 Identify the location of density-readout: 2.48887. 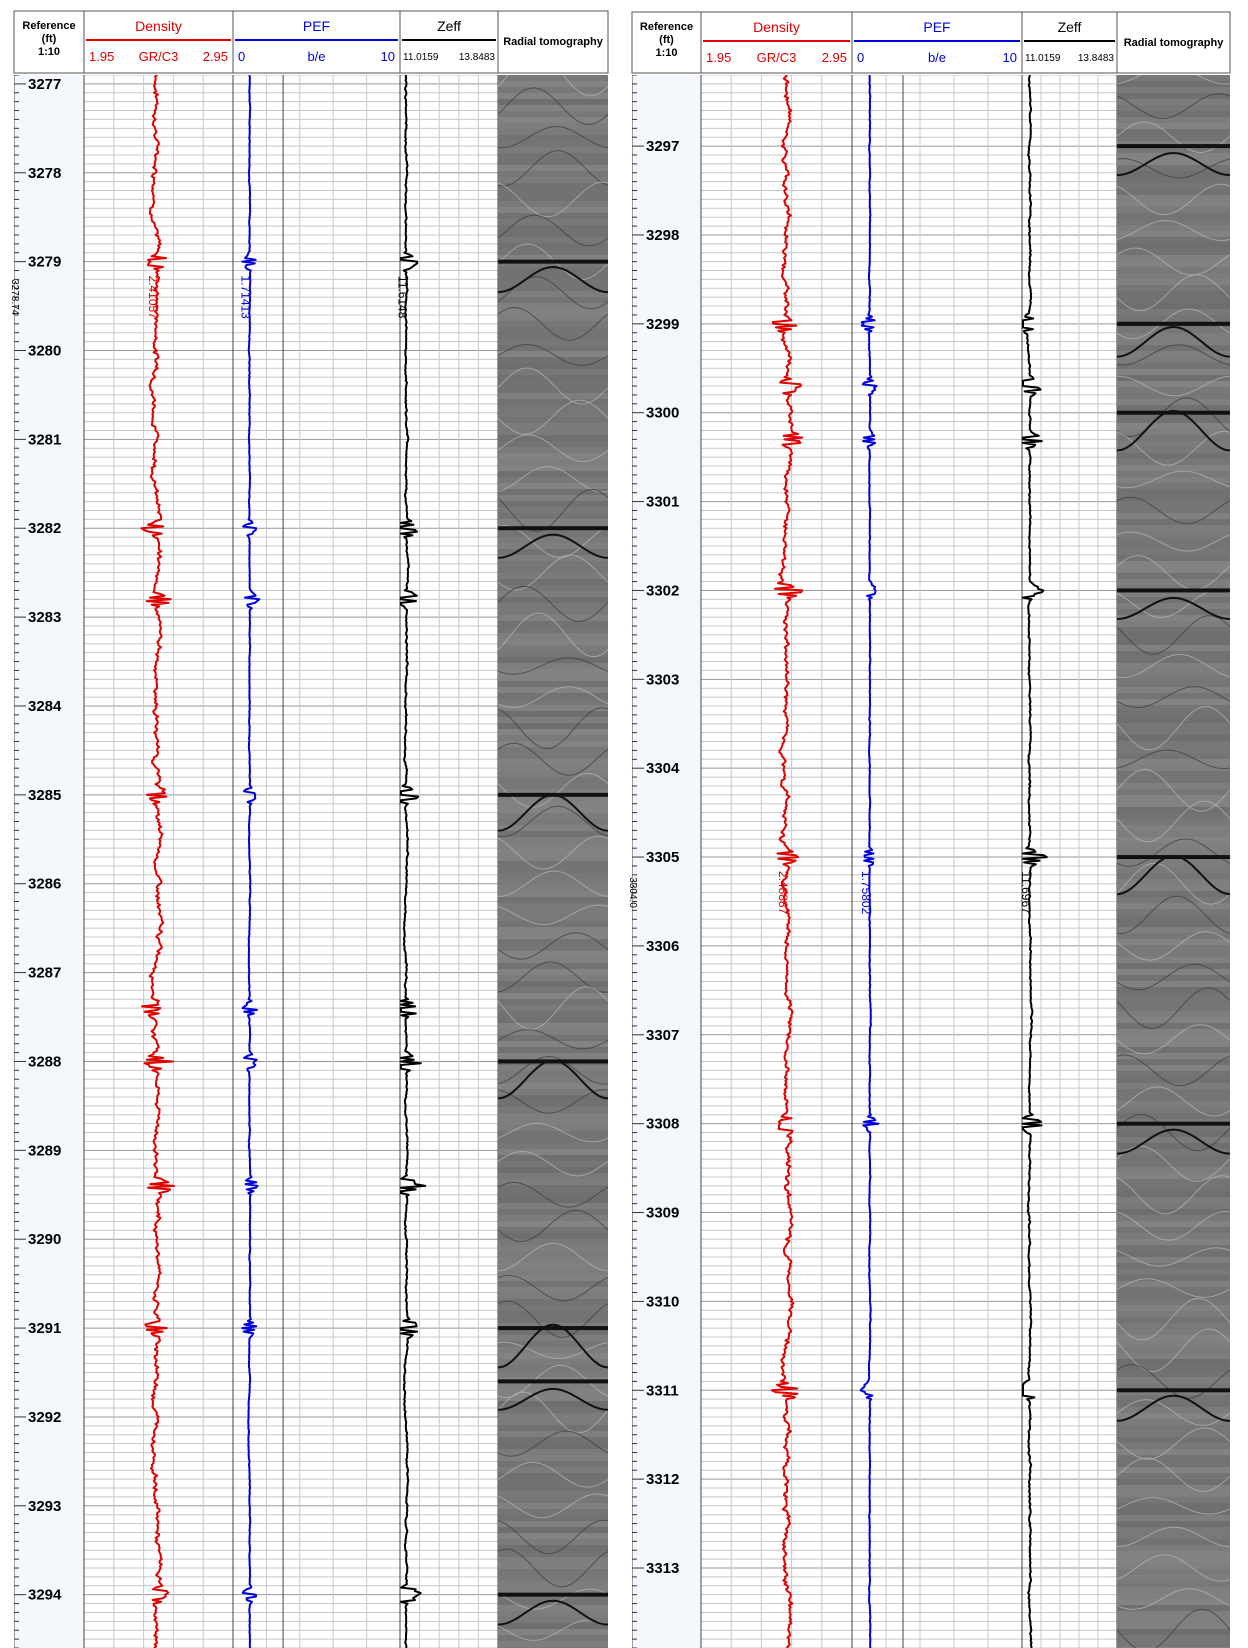
(783, 893).